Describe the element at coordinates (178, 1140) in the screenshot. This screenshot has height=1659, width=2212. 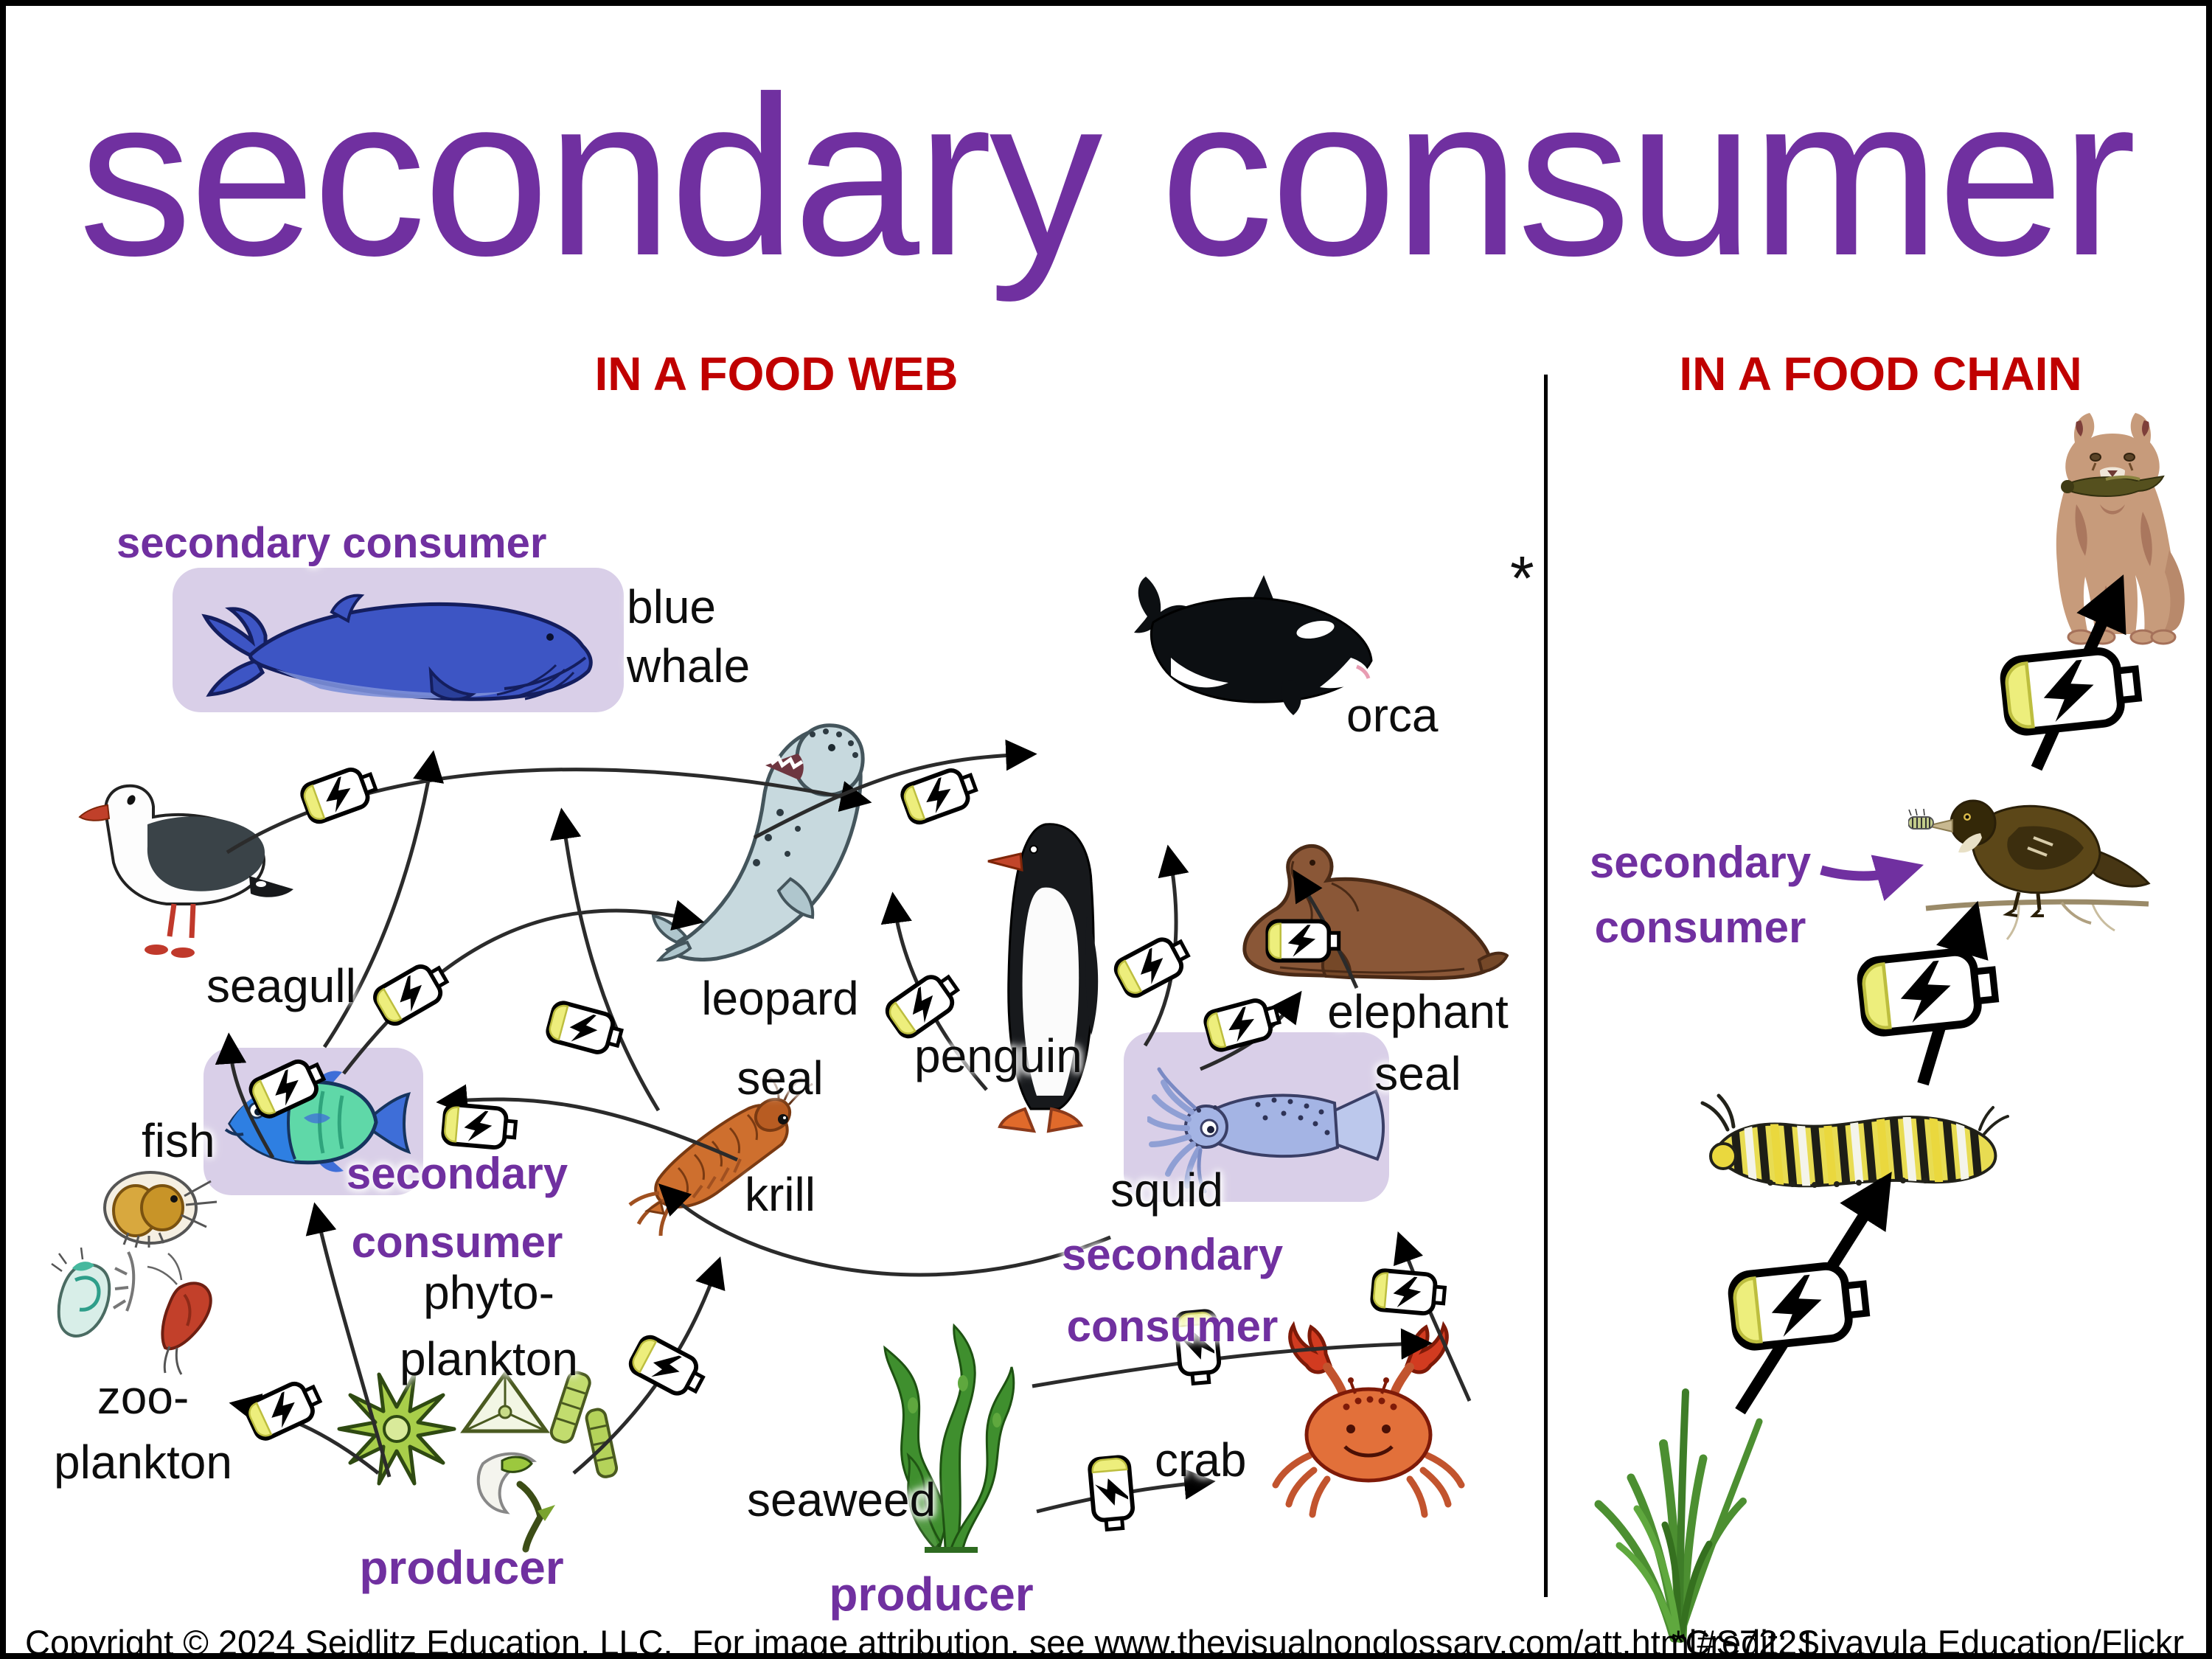
I see `label-fish: fish` at that location.